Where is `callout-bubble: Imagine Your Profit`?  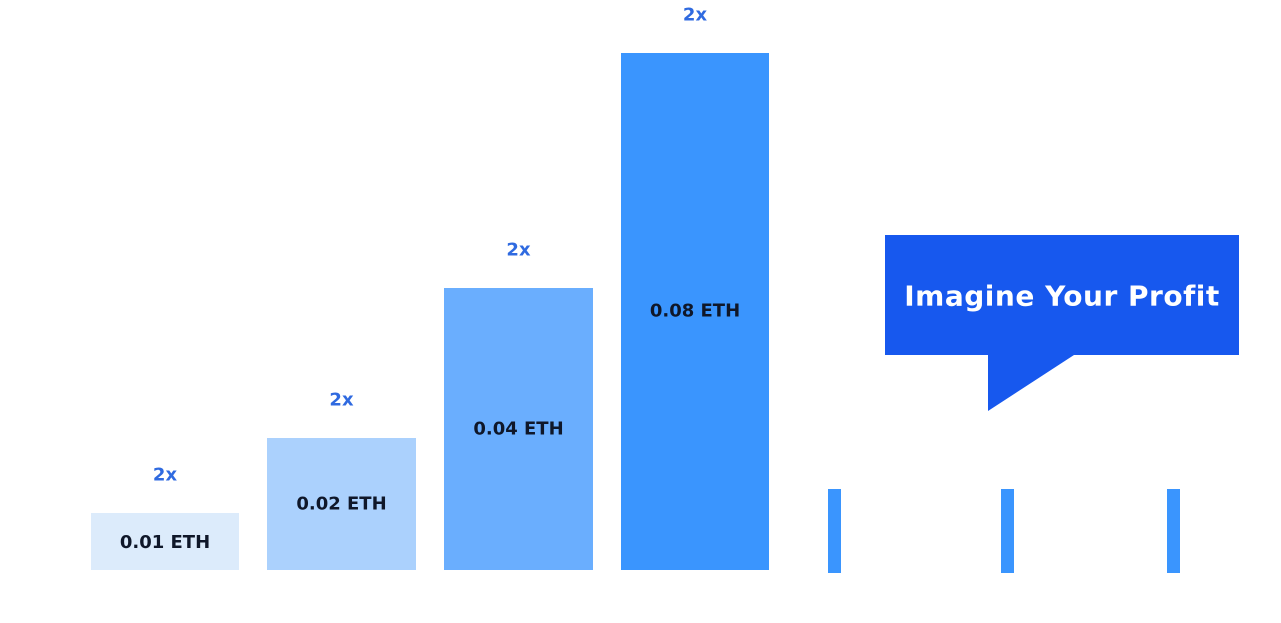 callout-bubble: Imagine Your Profit is located at coordinates (1062, 323).